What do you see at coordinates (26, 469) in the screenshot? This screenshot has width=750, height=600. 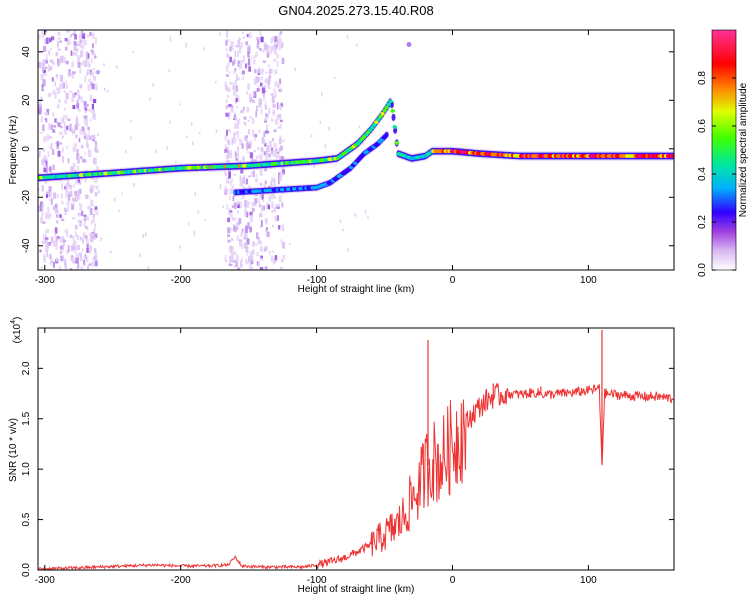 I see `y-tick-label: 1.0` at bounding box center [26, 469].